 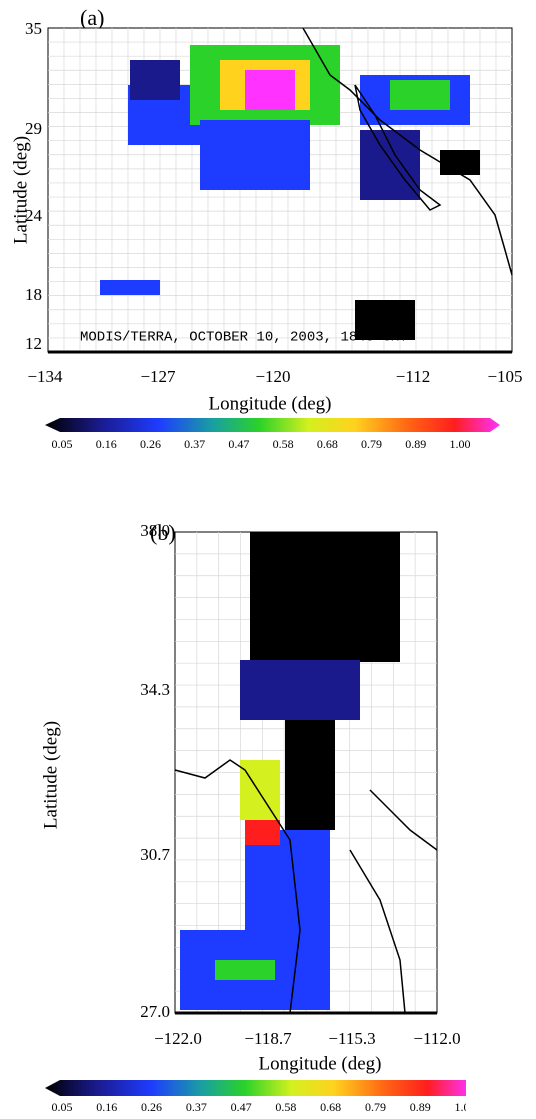 What do you see at coordinates (34, 215) in the screenshot?
I see `y-tick-label: 24` at bounding box center [34, 215].